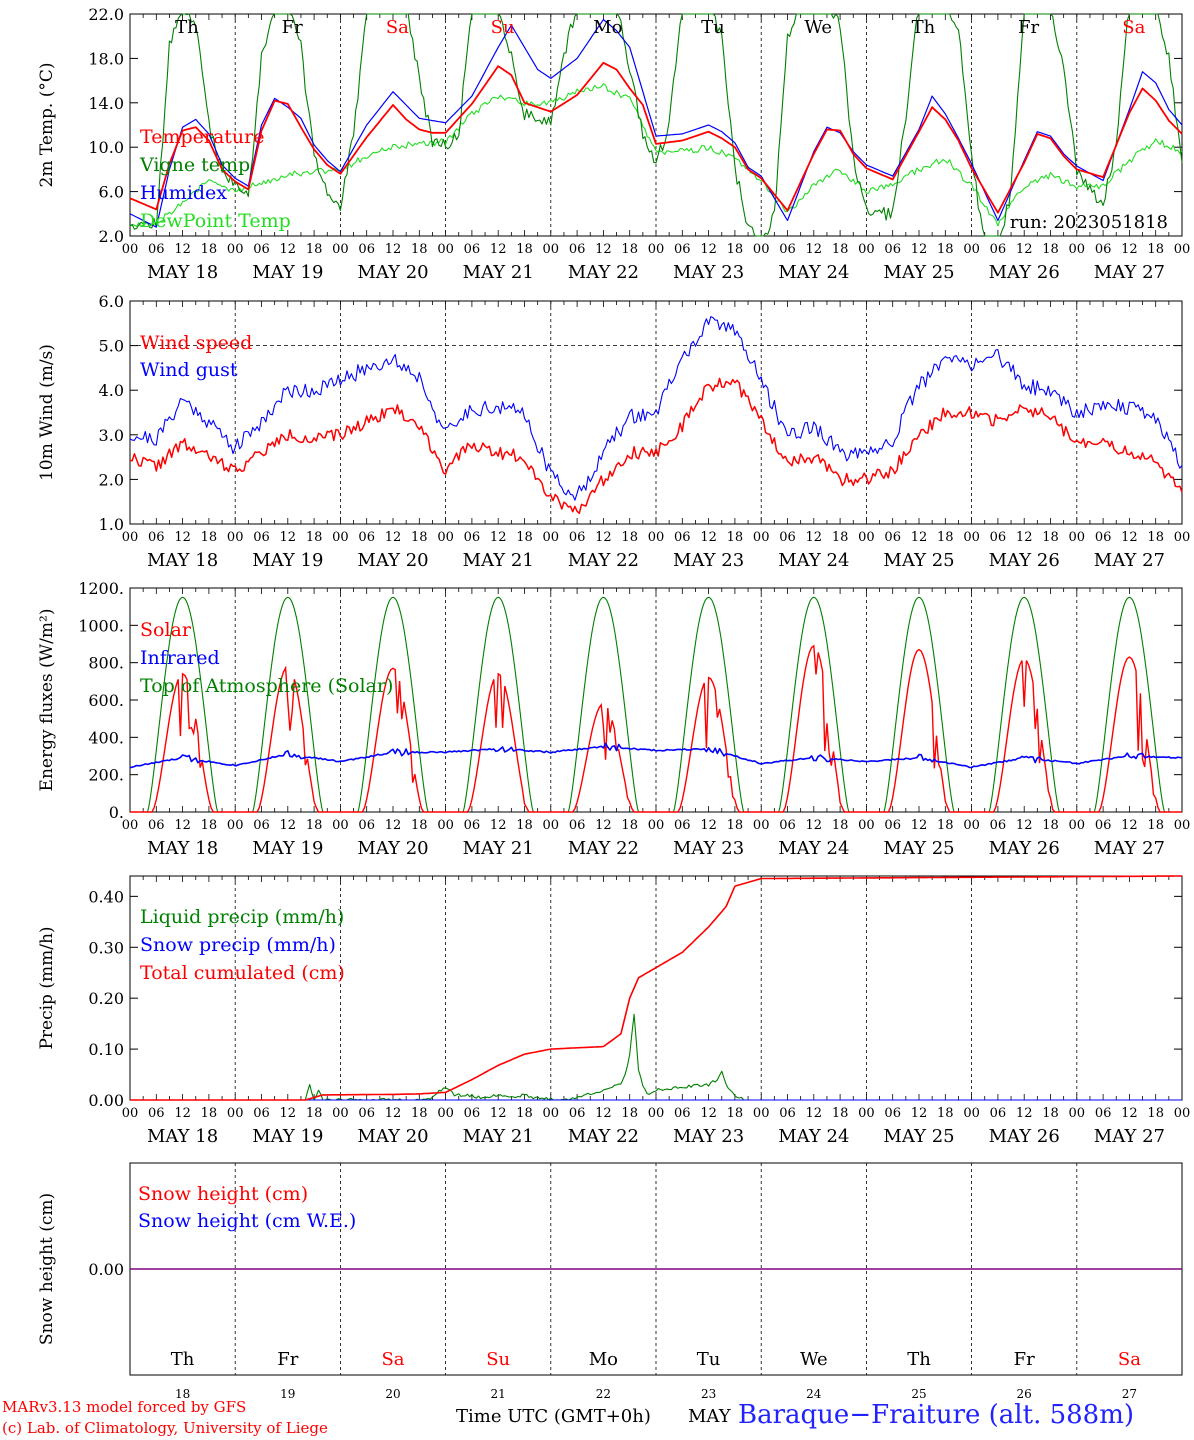 The image size is (1194, 1440). I want to click on y-tick-label: 0.30, so click(106, 947).